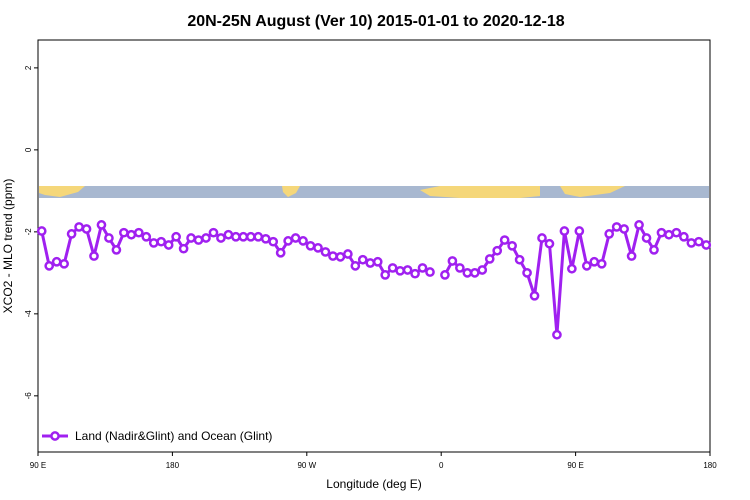 Image resolution: width=750 pixels, height=500 pixels. Describe the element at coordinates (373, 484) in the screenshot. I see `x-axis-label: Longitude (deg E)` at that location.